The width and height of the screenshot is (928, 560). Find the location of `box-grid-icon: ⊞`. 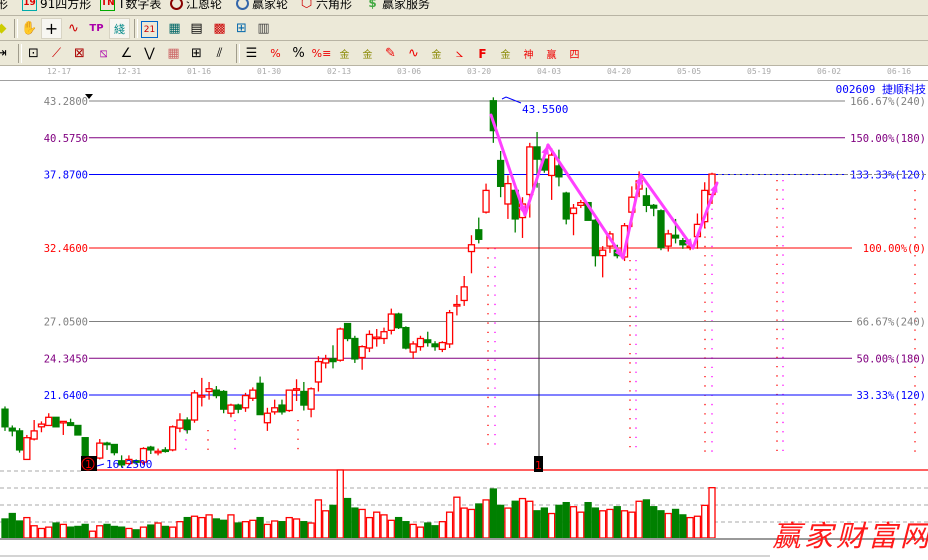

box-grid-icon: ⊞ is located at coordinates (196, 53).